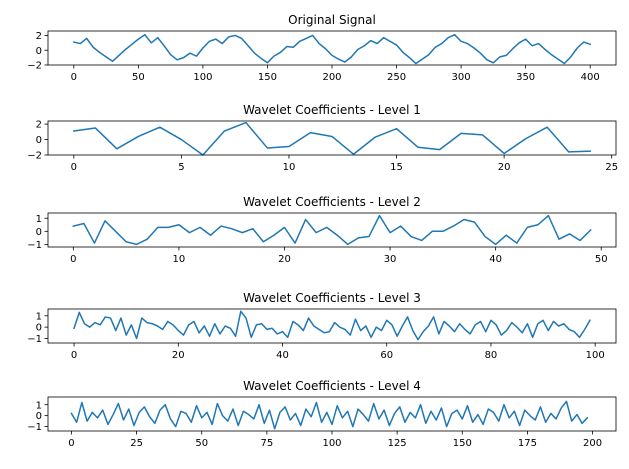 Image resolution: width=629 pixels, height=469 pixels. What do you see at coordinates (332, 202) in the screenshot?
I see `subplot-title: Wavelet Coefficients - Level 2` at bounding box center [332, 202].